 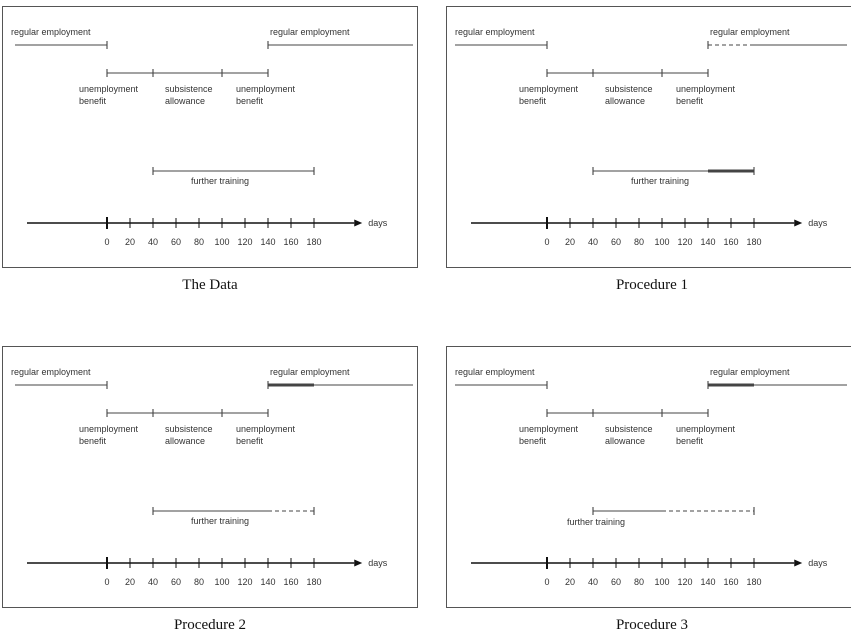 I want to click on caption-the-data: The Data, so click(x=210, y=285).